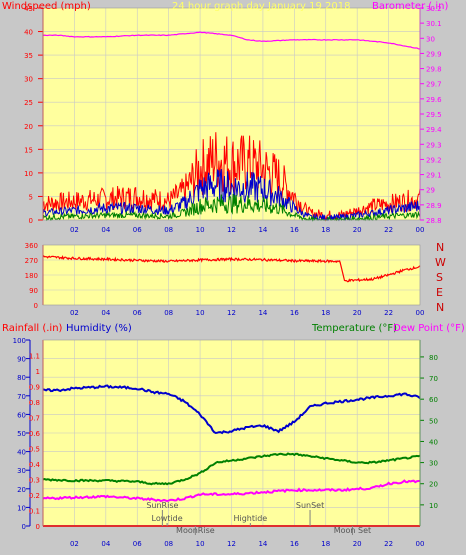 The width and height of the screenshot is (466, 555). Describe the element at coordinates (32, 328) in the screenshot. I see `rainfall-axis-title: Rainfall (.in)` at that location.